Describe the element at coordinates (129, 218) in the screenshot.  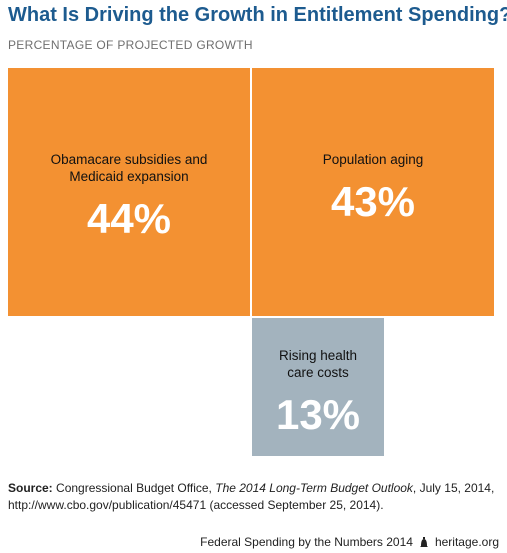
I see `treemap-value-obamacare: 44%` at that location.